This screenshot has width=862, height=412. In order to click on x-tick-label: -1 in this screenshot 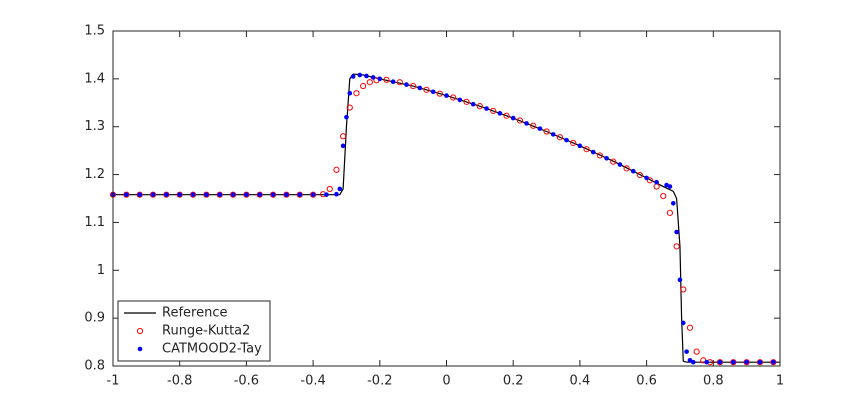, I will do `click(113, 381)`.